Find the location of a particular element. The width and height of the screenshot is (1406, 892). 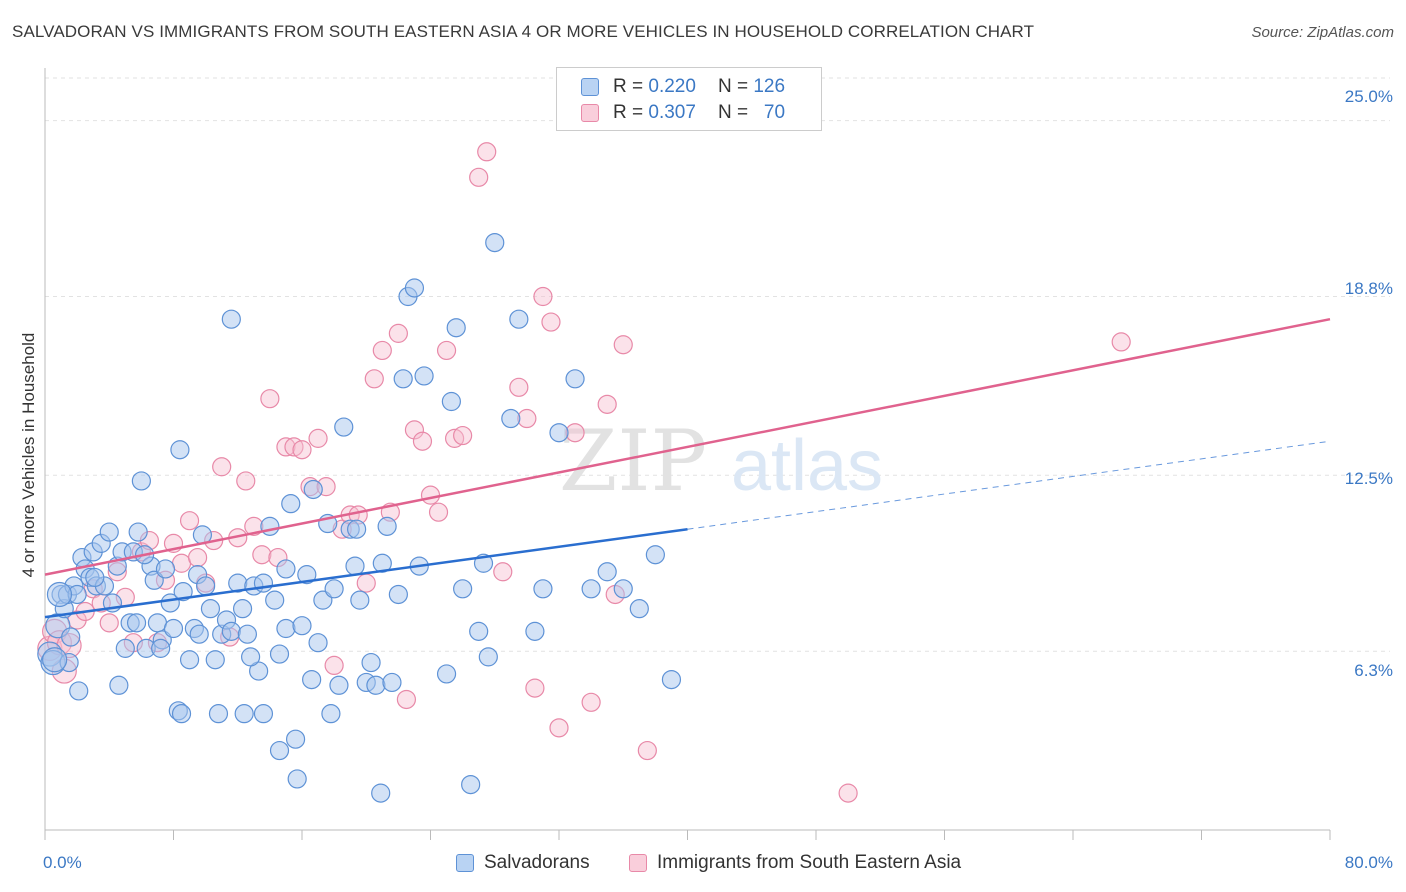

legend-r-value: 0.220 is located at coordinates (672, 86).